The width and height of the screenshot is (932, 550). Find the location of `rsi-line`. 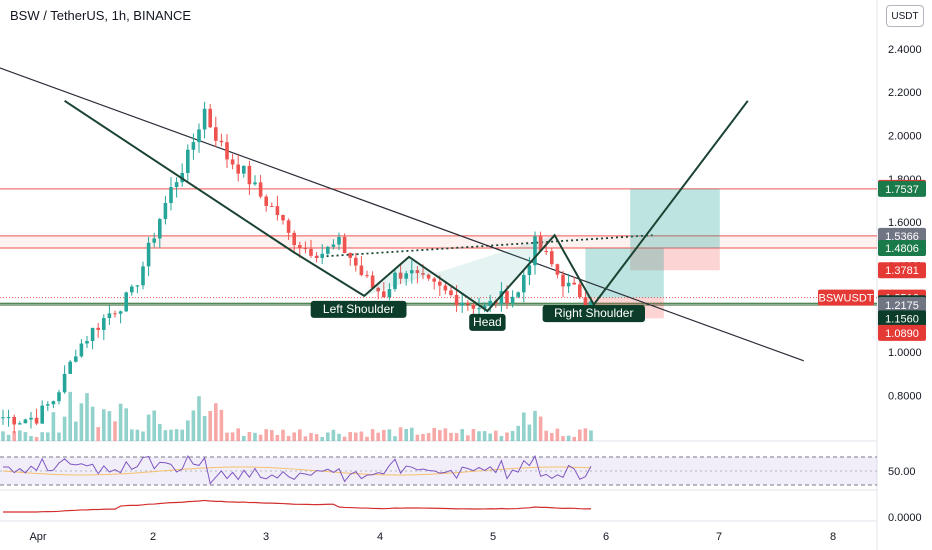

rsi-line is located at coordinates (297, 469).